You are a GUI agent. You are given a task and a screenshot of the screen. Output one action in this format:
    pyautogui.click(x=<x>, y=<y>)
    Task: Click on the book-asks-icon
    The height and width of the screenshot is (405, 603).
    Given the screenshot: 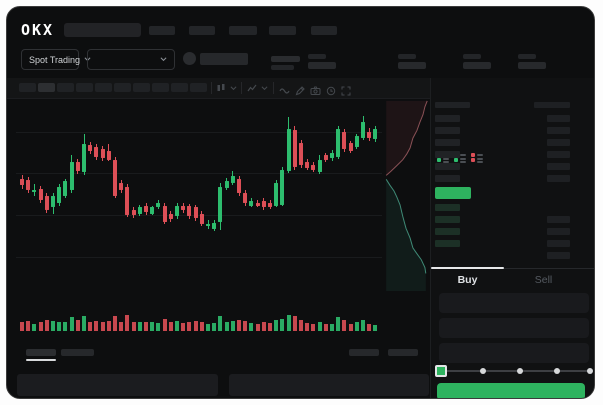 What is the action you would take?
    pyautogui.click(x=477, y=158)
    